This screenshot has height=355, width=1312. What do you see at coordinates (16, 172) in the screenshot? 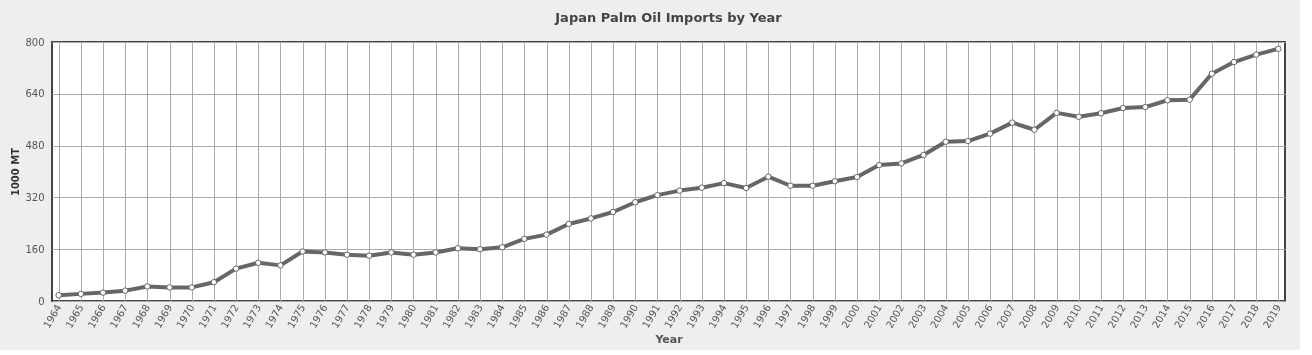
I see `y-axis-title: 1000 MT` at bounding box center [16, 172].